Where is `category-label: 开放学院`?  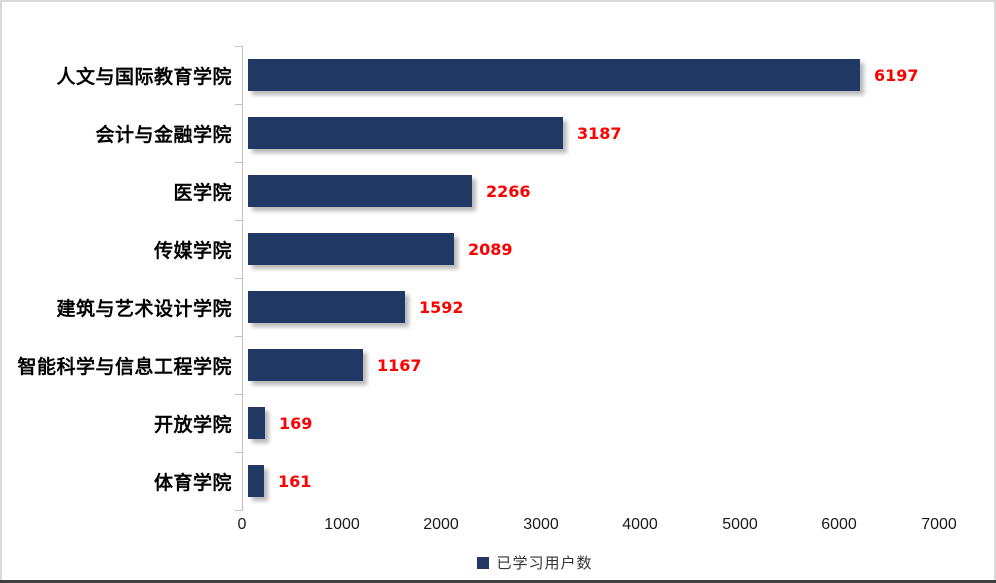
category-label: 开放学院 is located at coordinates (192, 425).